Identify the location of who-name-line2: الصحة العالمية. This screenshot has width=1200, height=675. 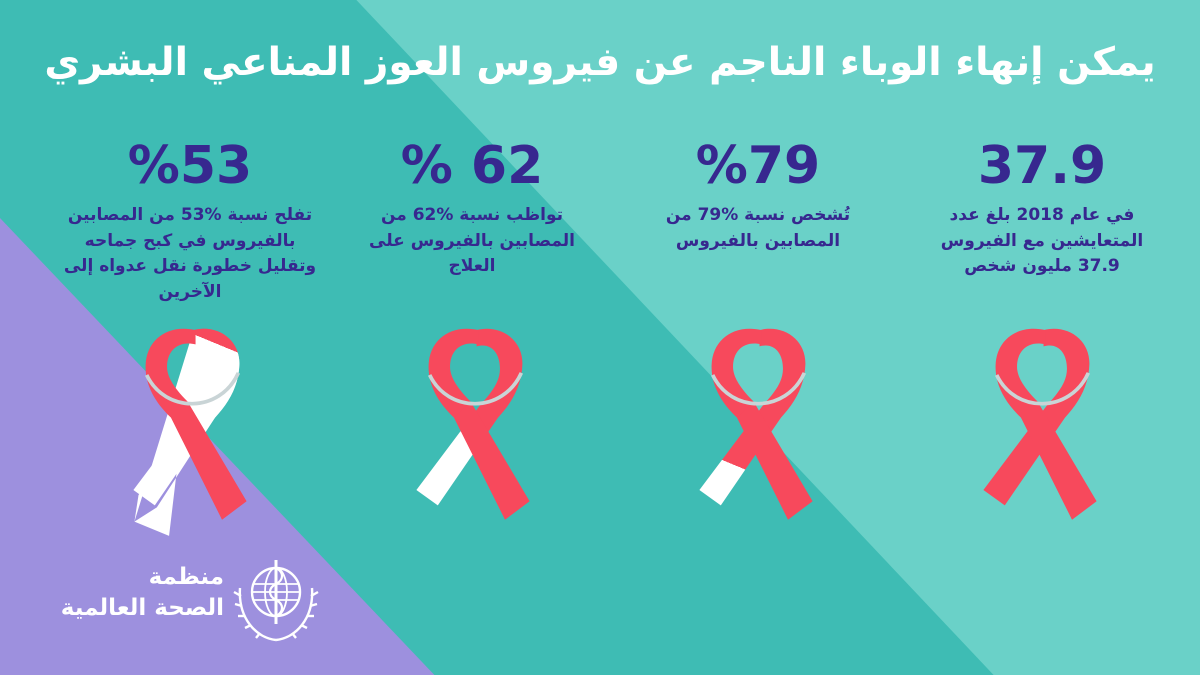
(142, 608).